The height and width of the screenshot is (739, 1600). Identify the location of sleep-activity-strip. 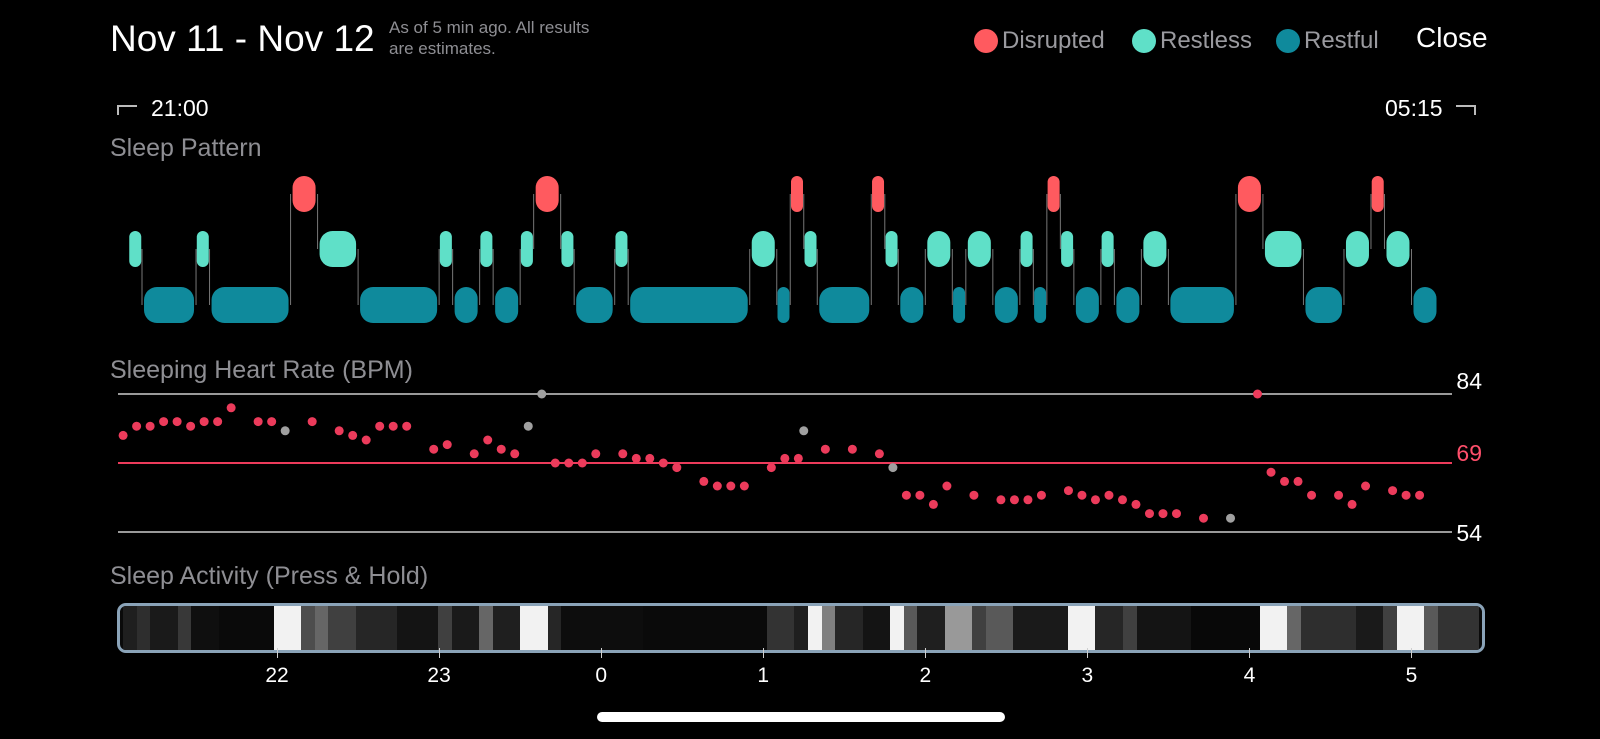
(801, 628).